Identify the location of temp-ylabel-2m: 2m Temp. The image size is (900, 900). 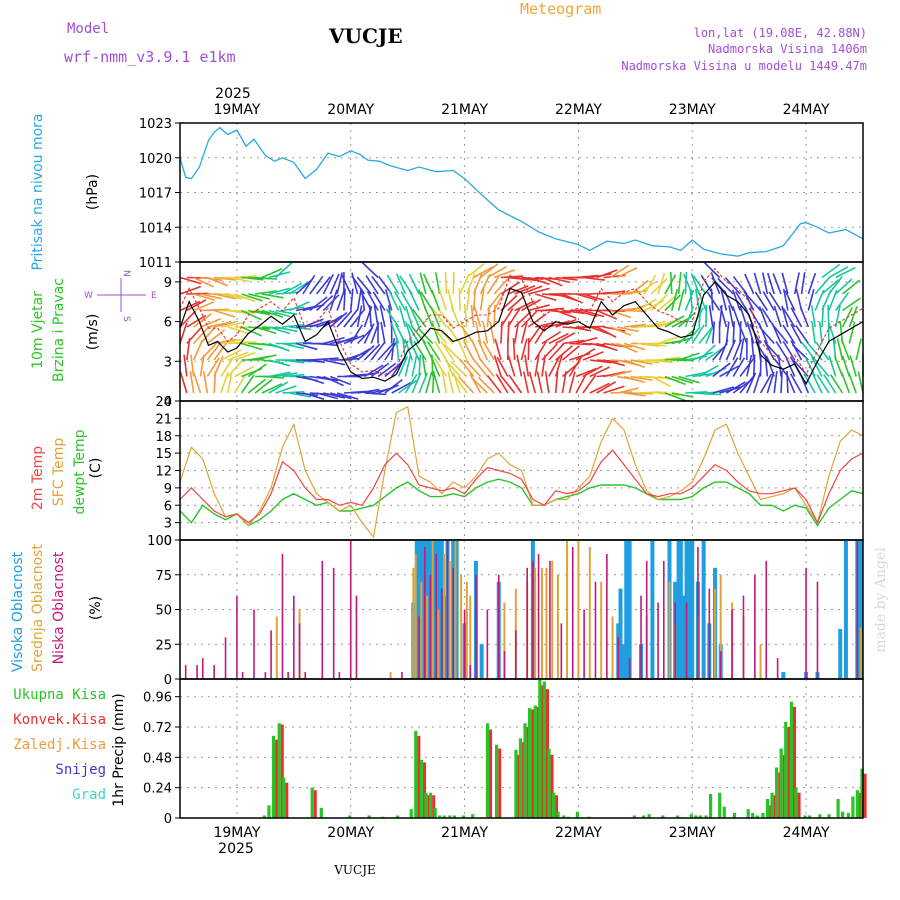
(38, 478).